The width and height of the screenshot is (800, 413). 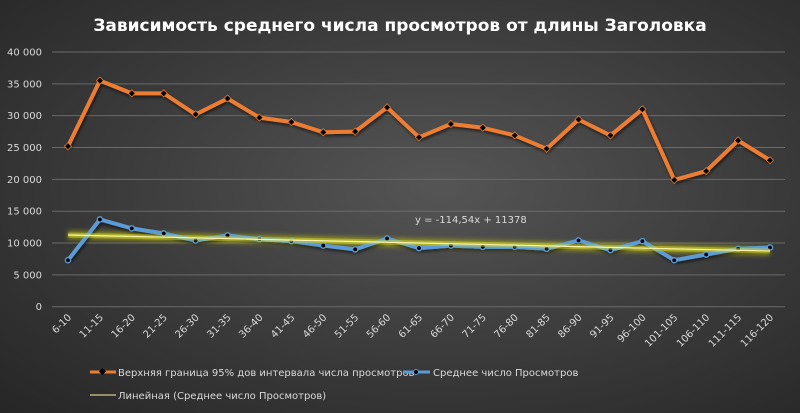 I want to click on legend-item-mean: Среднее число Просмотров, so click(x=490, y=373).